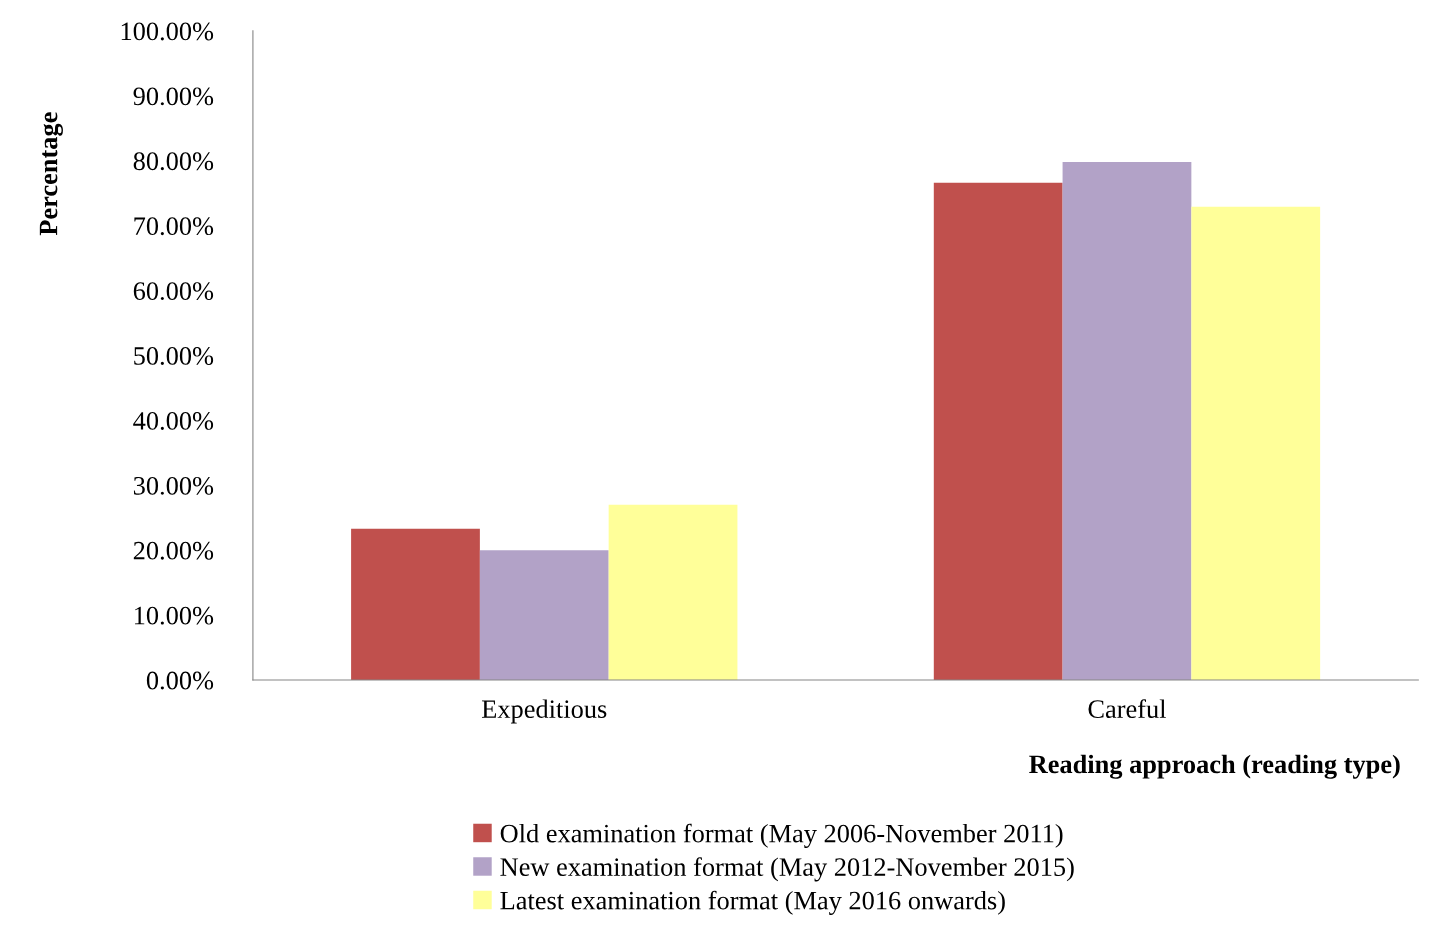 Image resolution: width=1437 pixels, height=936 pixels. Describe the element at coordinates (173, 96) in the screenshot. I see `y-tick-label: 90.00%` at that location.